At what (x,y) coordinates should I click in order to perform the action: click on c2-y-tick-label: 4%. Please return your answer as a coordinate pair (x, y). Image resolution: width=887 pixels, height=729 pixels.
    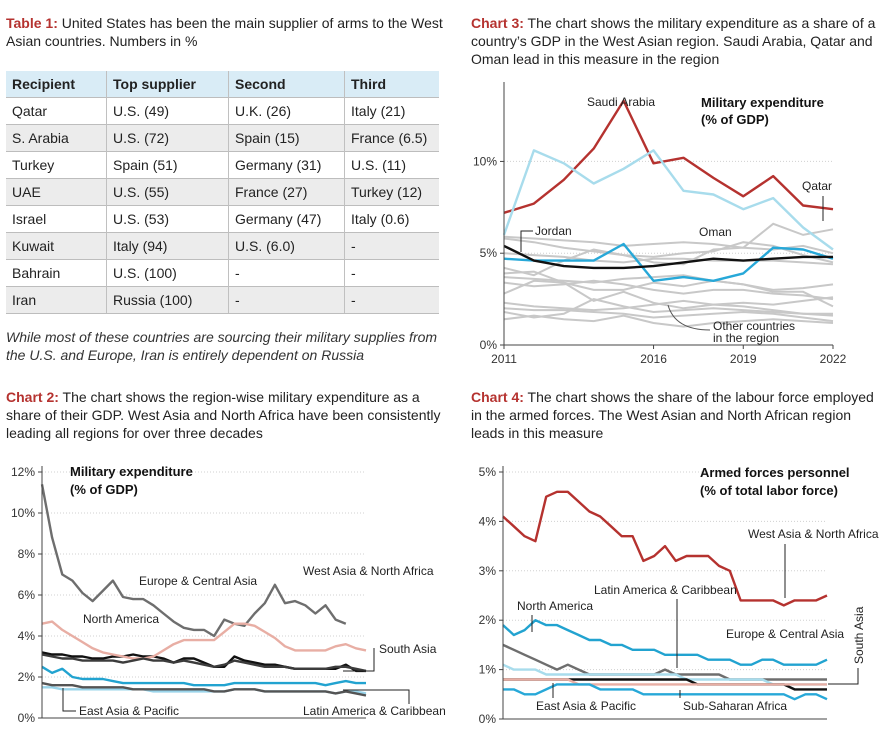
    Looking at the image, I should click on (27, 636).